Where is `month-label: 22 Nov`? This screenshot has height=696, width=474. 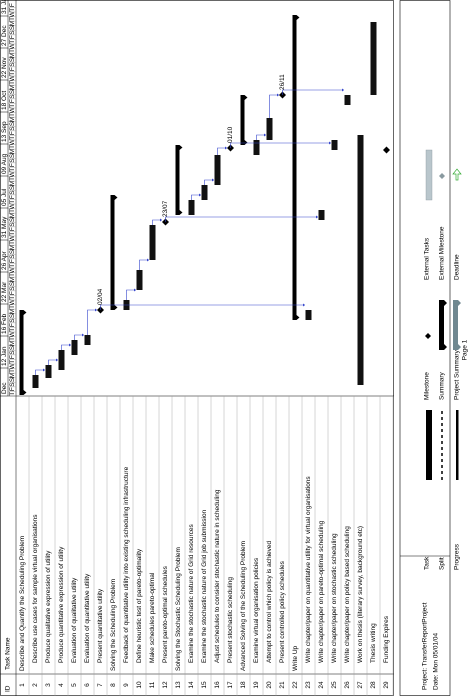 month-label: 22 Nov is located at coordinates (4, 67).